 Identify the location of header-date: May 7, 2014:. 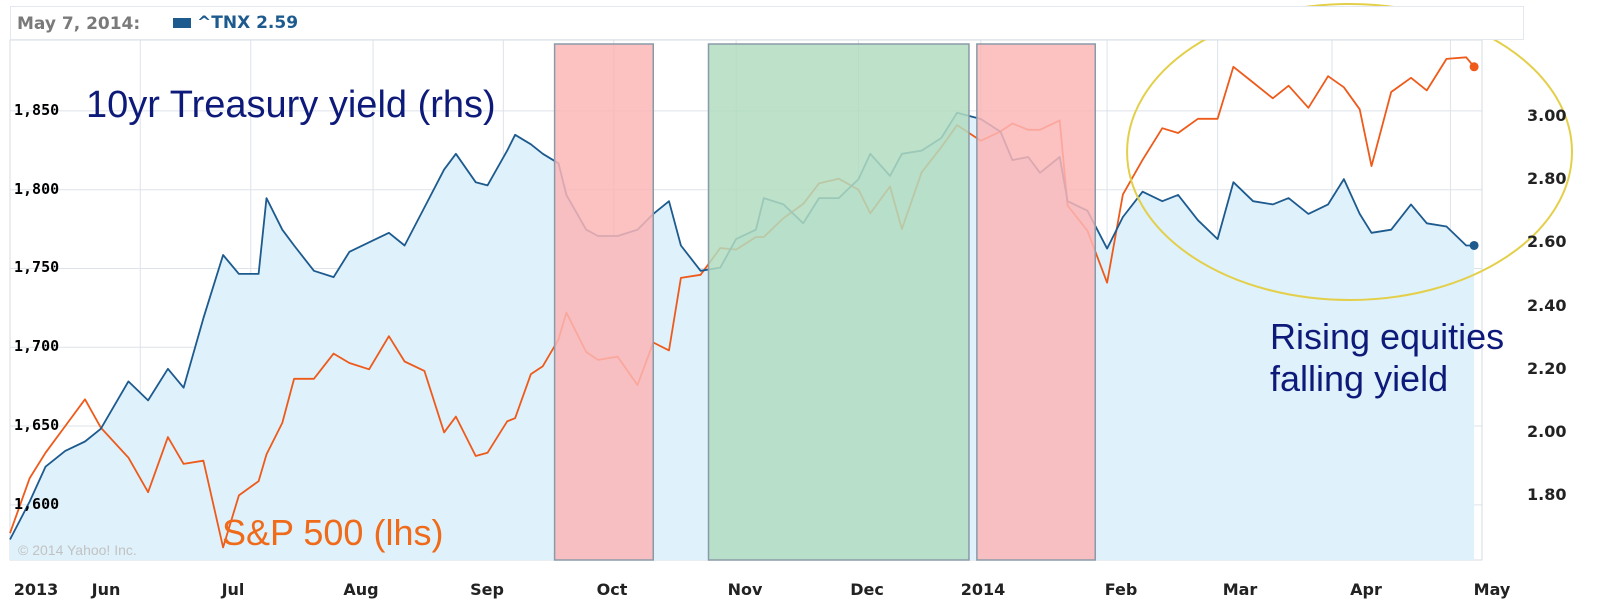
(79, 24).